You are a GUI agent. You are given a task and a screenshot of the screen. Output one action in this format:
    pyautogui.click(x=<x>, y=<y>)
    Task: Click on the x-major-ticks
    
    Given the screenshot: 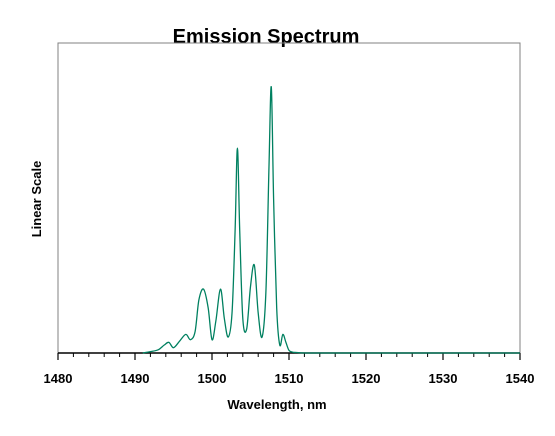 What is the action you would take?
    pyautogui.click(x=289, y=356)
    